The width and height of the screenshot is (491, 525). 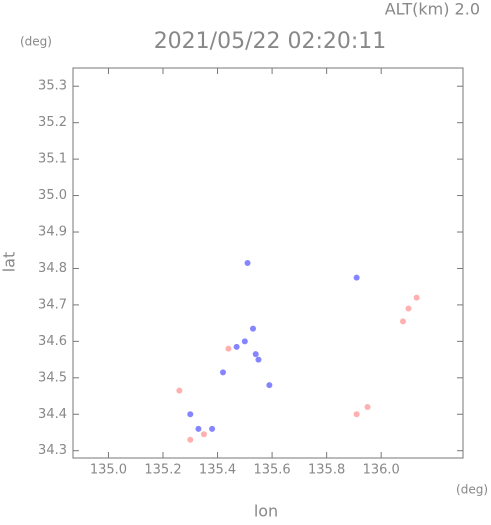 I want to click on y-unit: (deg), so click(x=36, y=42).